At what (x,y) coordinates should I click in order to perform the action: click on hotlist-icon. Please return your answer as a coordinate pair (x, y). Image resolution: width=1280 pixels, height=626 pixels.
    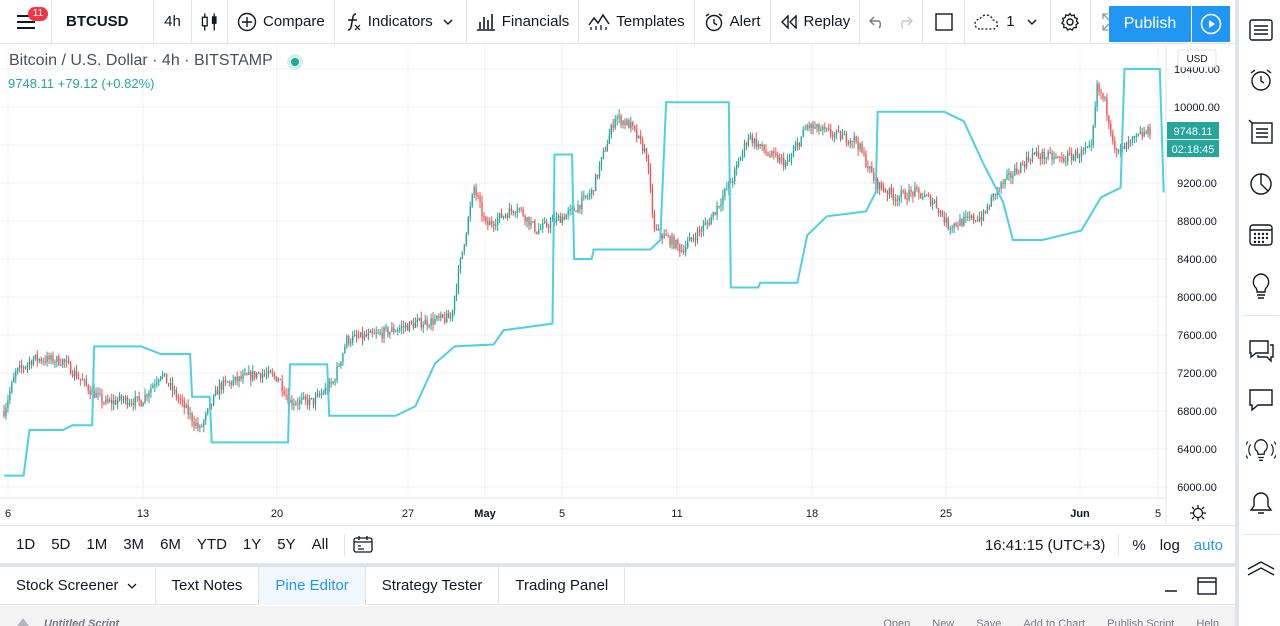
    Looking at the image, I should click on (1261, 184).